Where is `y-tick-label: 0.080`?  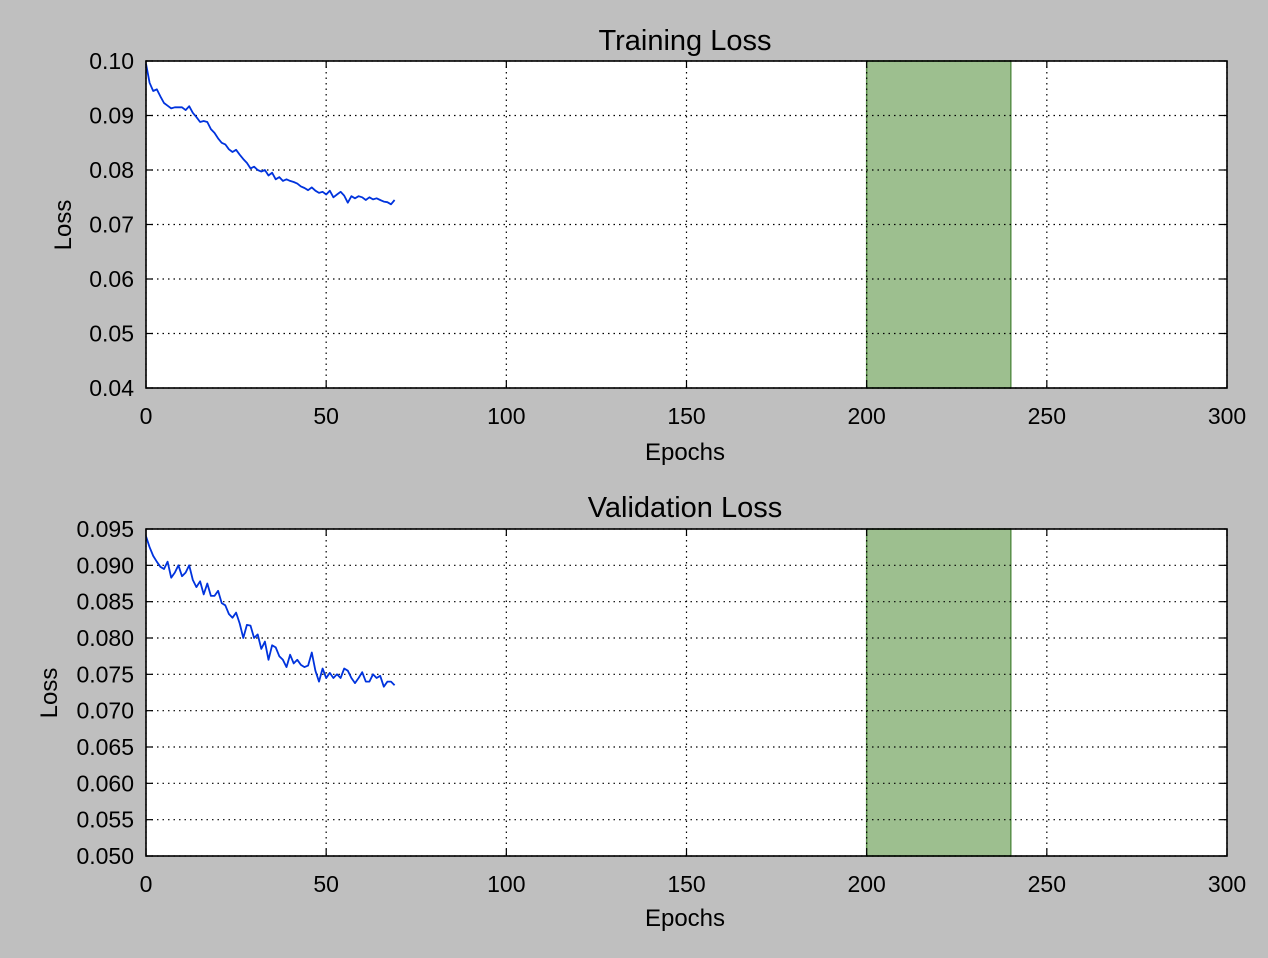
y-tick-label: 0.080 is located at coordinates (105, 638).